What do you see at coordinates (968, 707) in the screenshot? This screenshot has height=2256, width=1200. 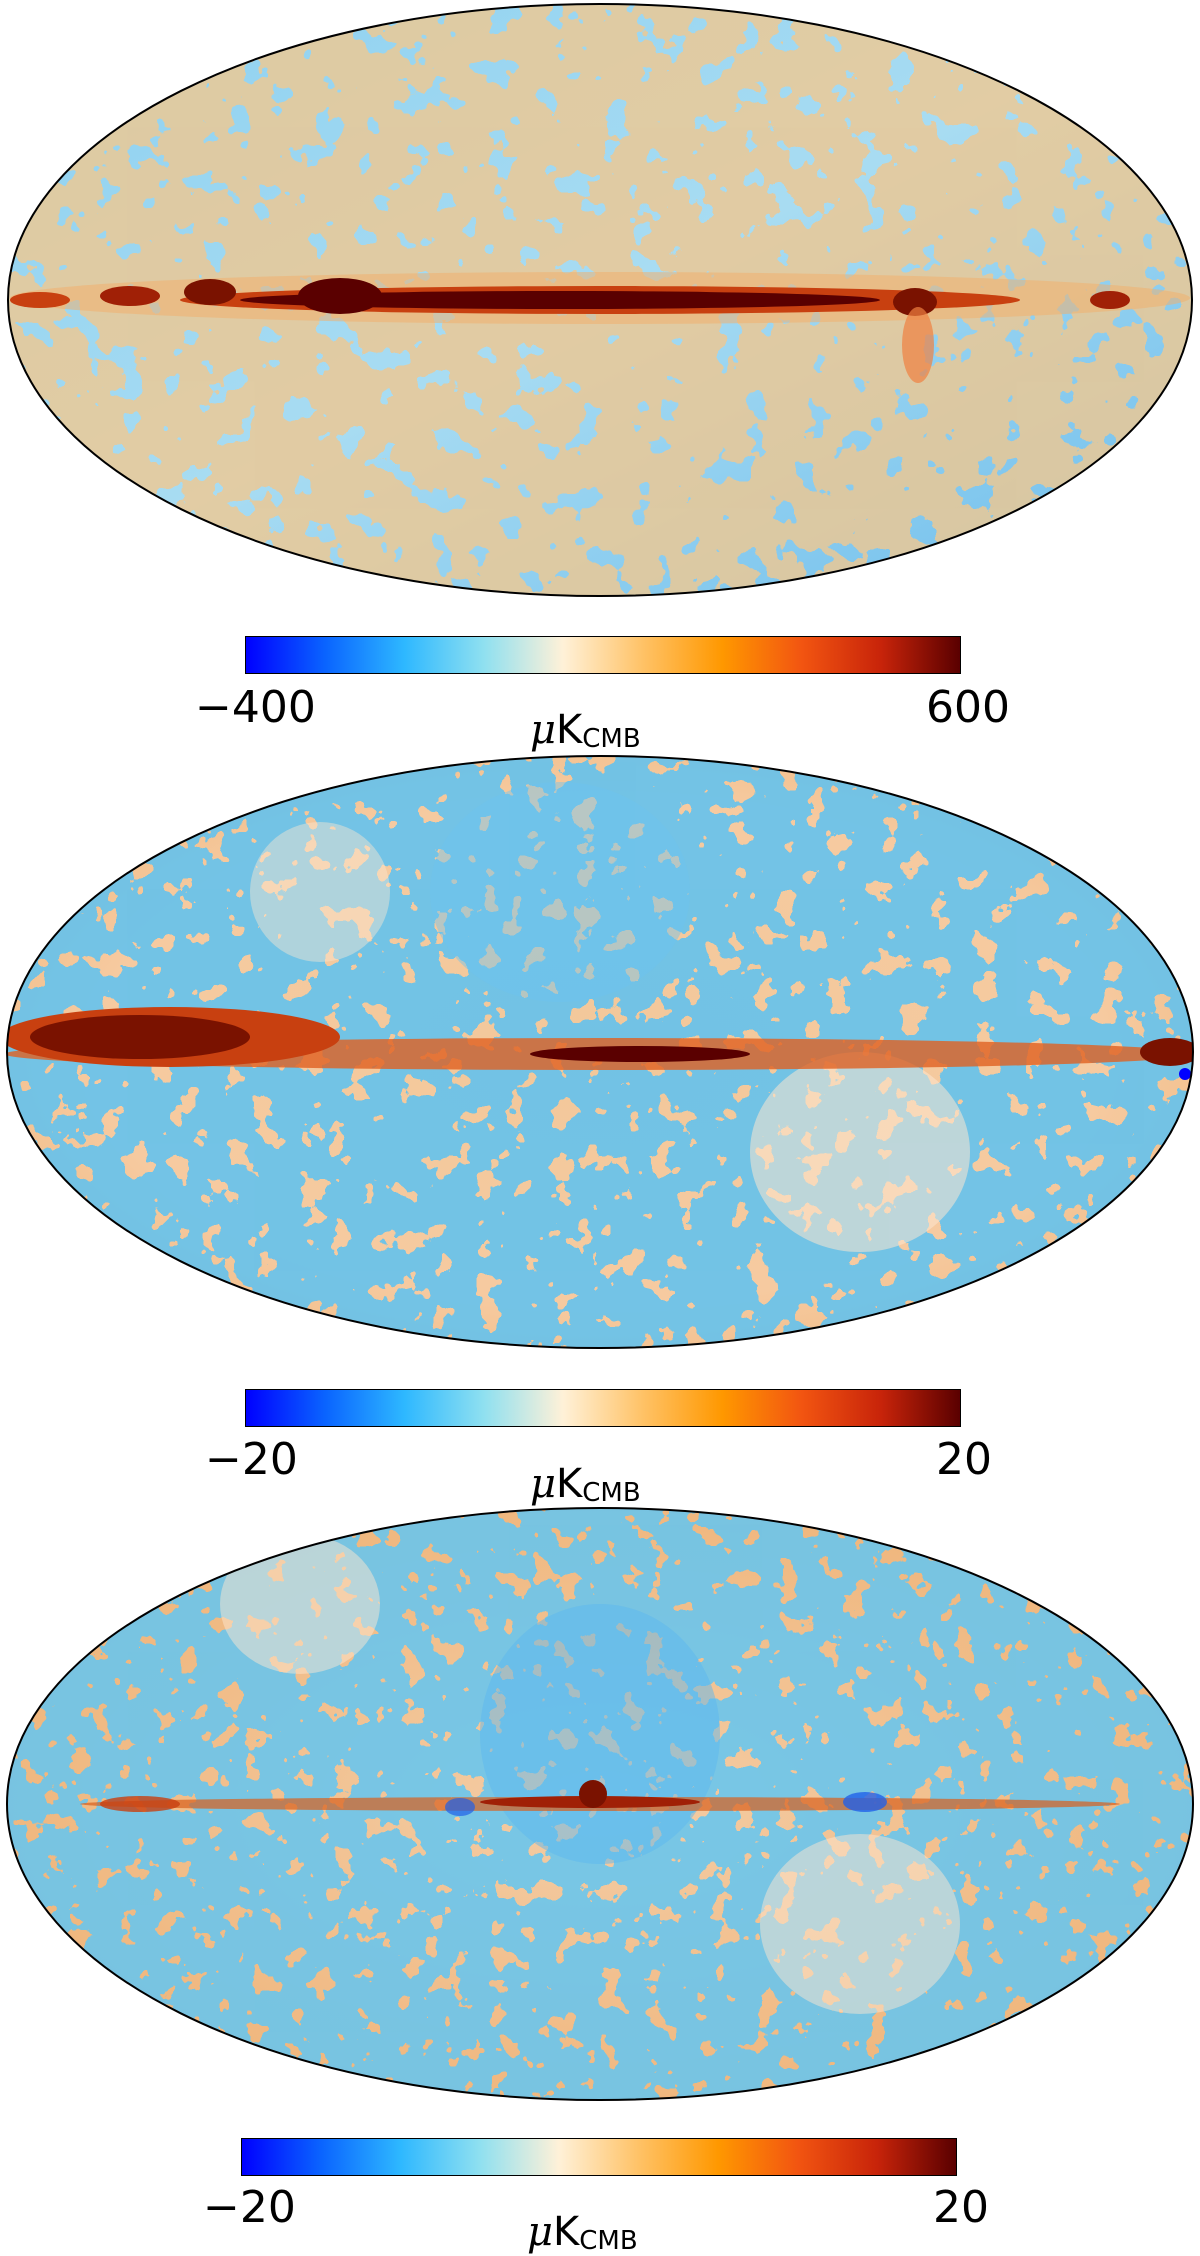 I see `colorbar-max-label: 600` at bounding box center [968, 707].